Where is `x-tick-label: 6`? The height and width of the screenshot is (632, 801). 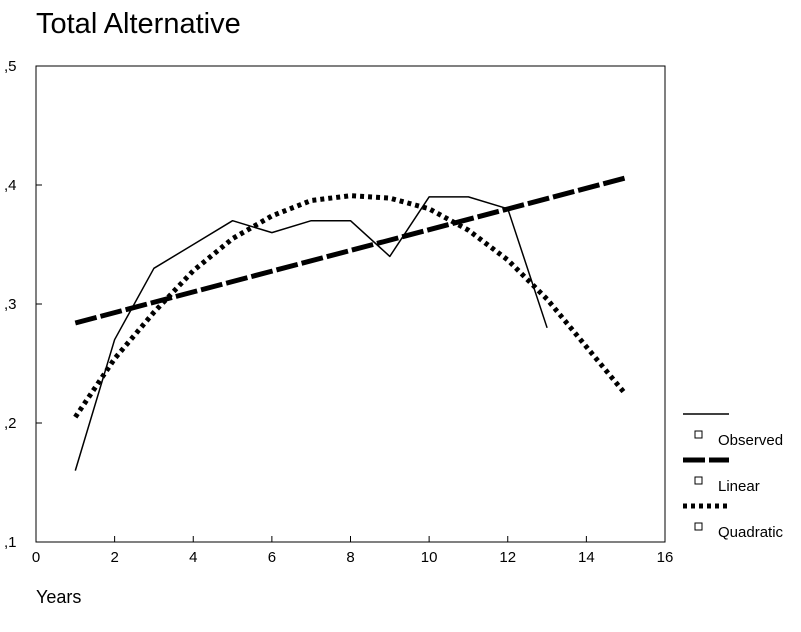 x-tick-label: 6 is located at coordinates (272, 557).